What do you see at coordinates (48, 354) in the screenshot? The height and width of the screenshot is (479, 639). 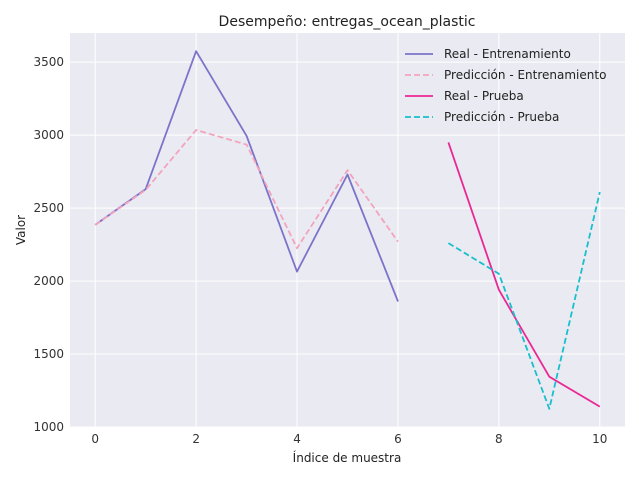 I see `y-tick-label: 1500` at bounding box center [48, 354].